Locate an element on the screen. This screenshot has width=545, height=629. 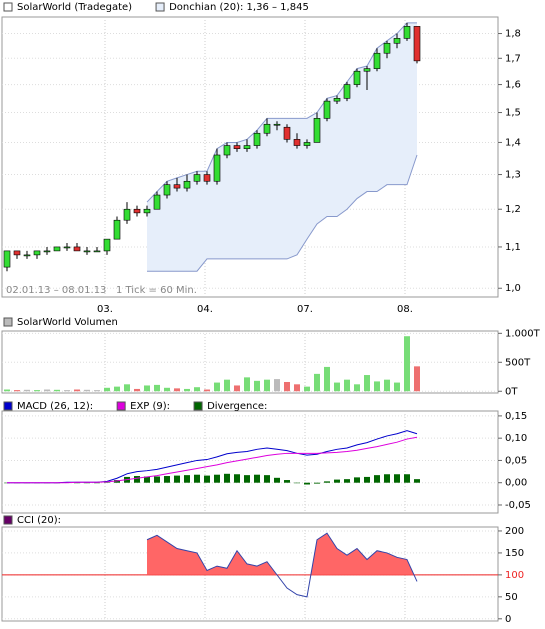
y-tick-label: 0,15 is located at coordinates (516, 416).